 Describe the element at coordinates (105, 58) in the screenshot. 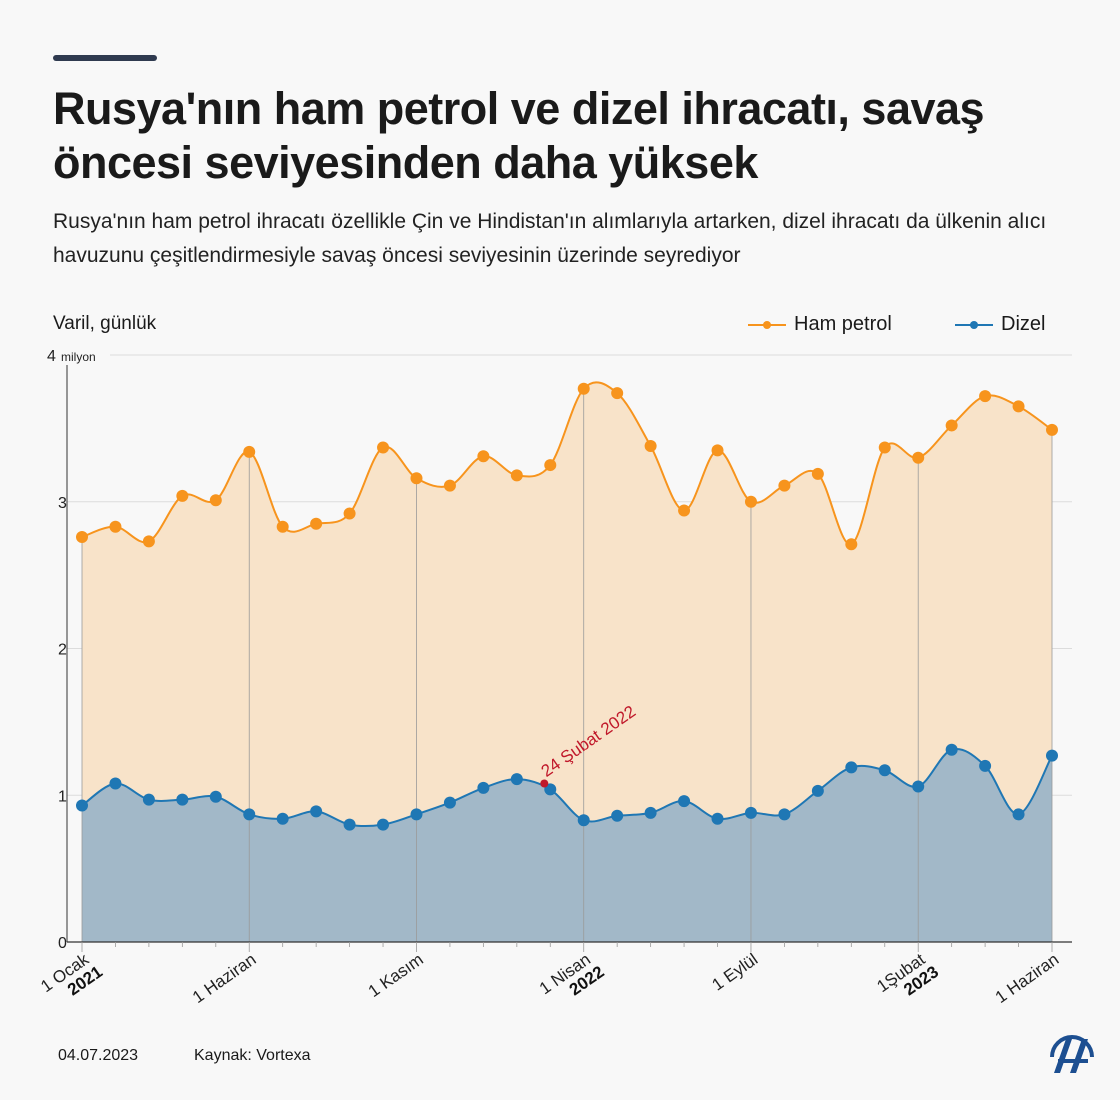

I see `title-accent-bar` at that location.